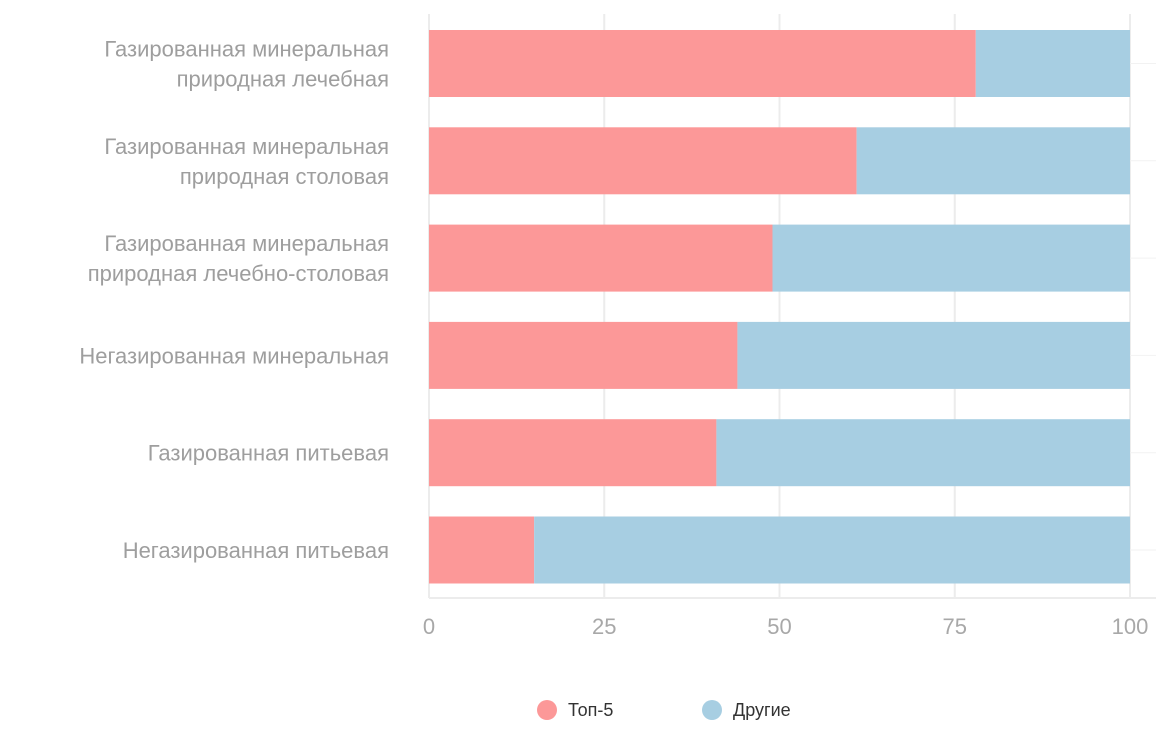 Image resolution: width=1156 pixels, height=731 pixels. Describe the element at coordinates (256, 550) in the screenshot. I see `category-label: Негазированная питьевая` at that location.